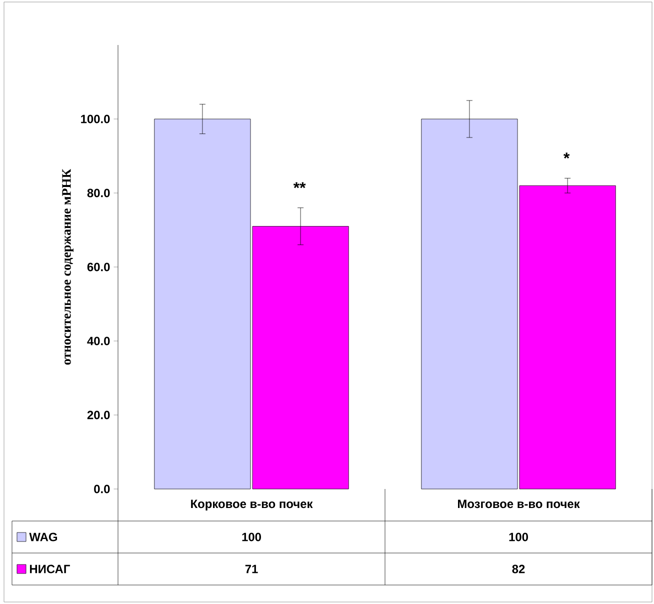 The image size is (654, 604). I want to click on x-tick-label: Корковое в-во почек, so click(252, 505).